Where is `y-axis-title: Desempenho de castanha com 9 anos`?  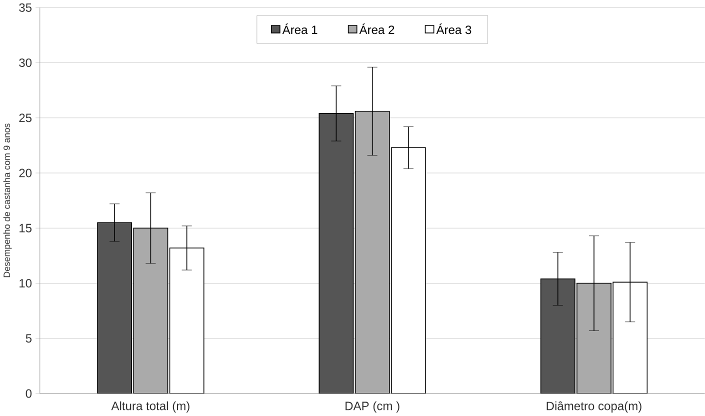
y-axis-title: Desempenho de castanha com 9 anos is located at coordinates (7, 201).